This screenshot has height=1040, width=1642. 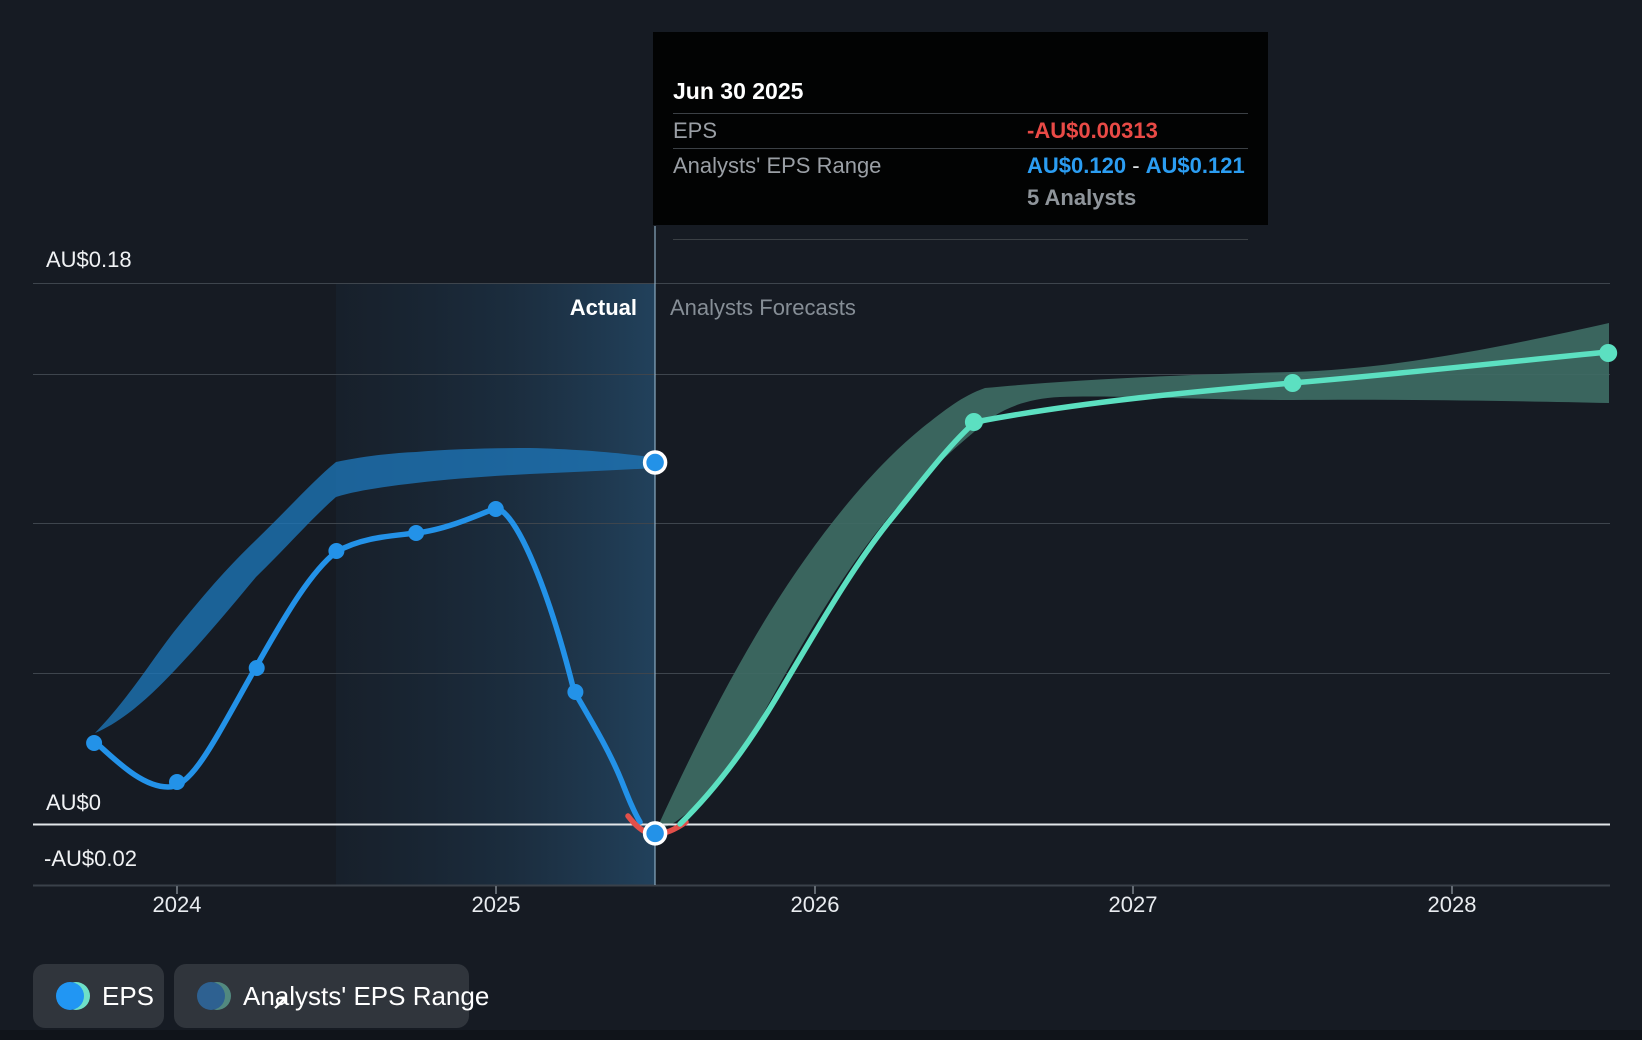 I want to click on legend-eps-label: EPS, so click(x=128, y=995).